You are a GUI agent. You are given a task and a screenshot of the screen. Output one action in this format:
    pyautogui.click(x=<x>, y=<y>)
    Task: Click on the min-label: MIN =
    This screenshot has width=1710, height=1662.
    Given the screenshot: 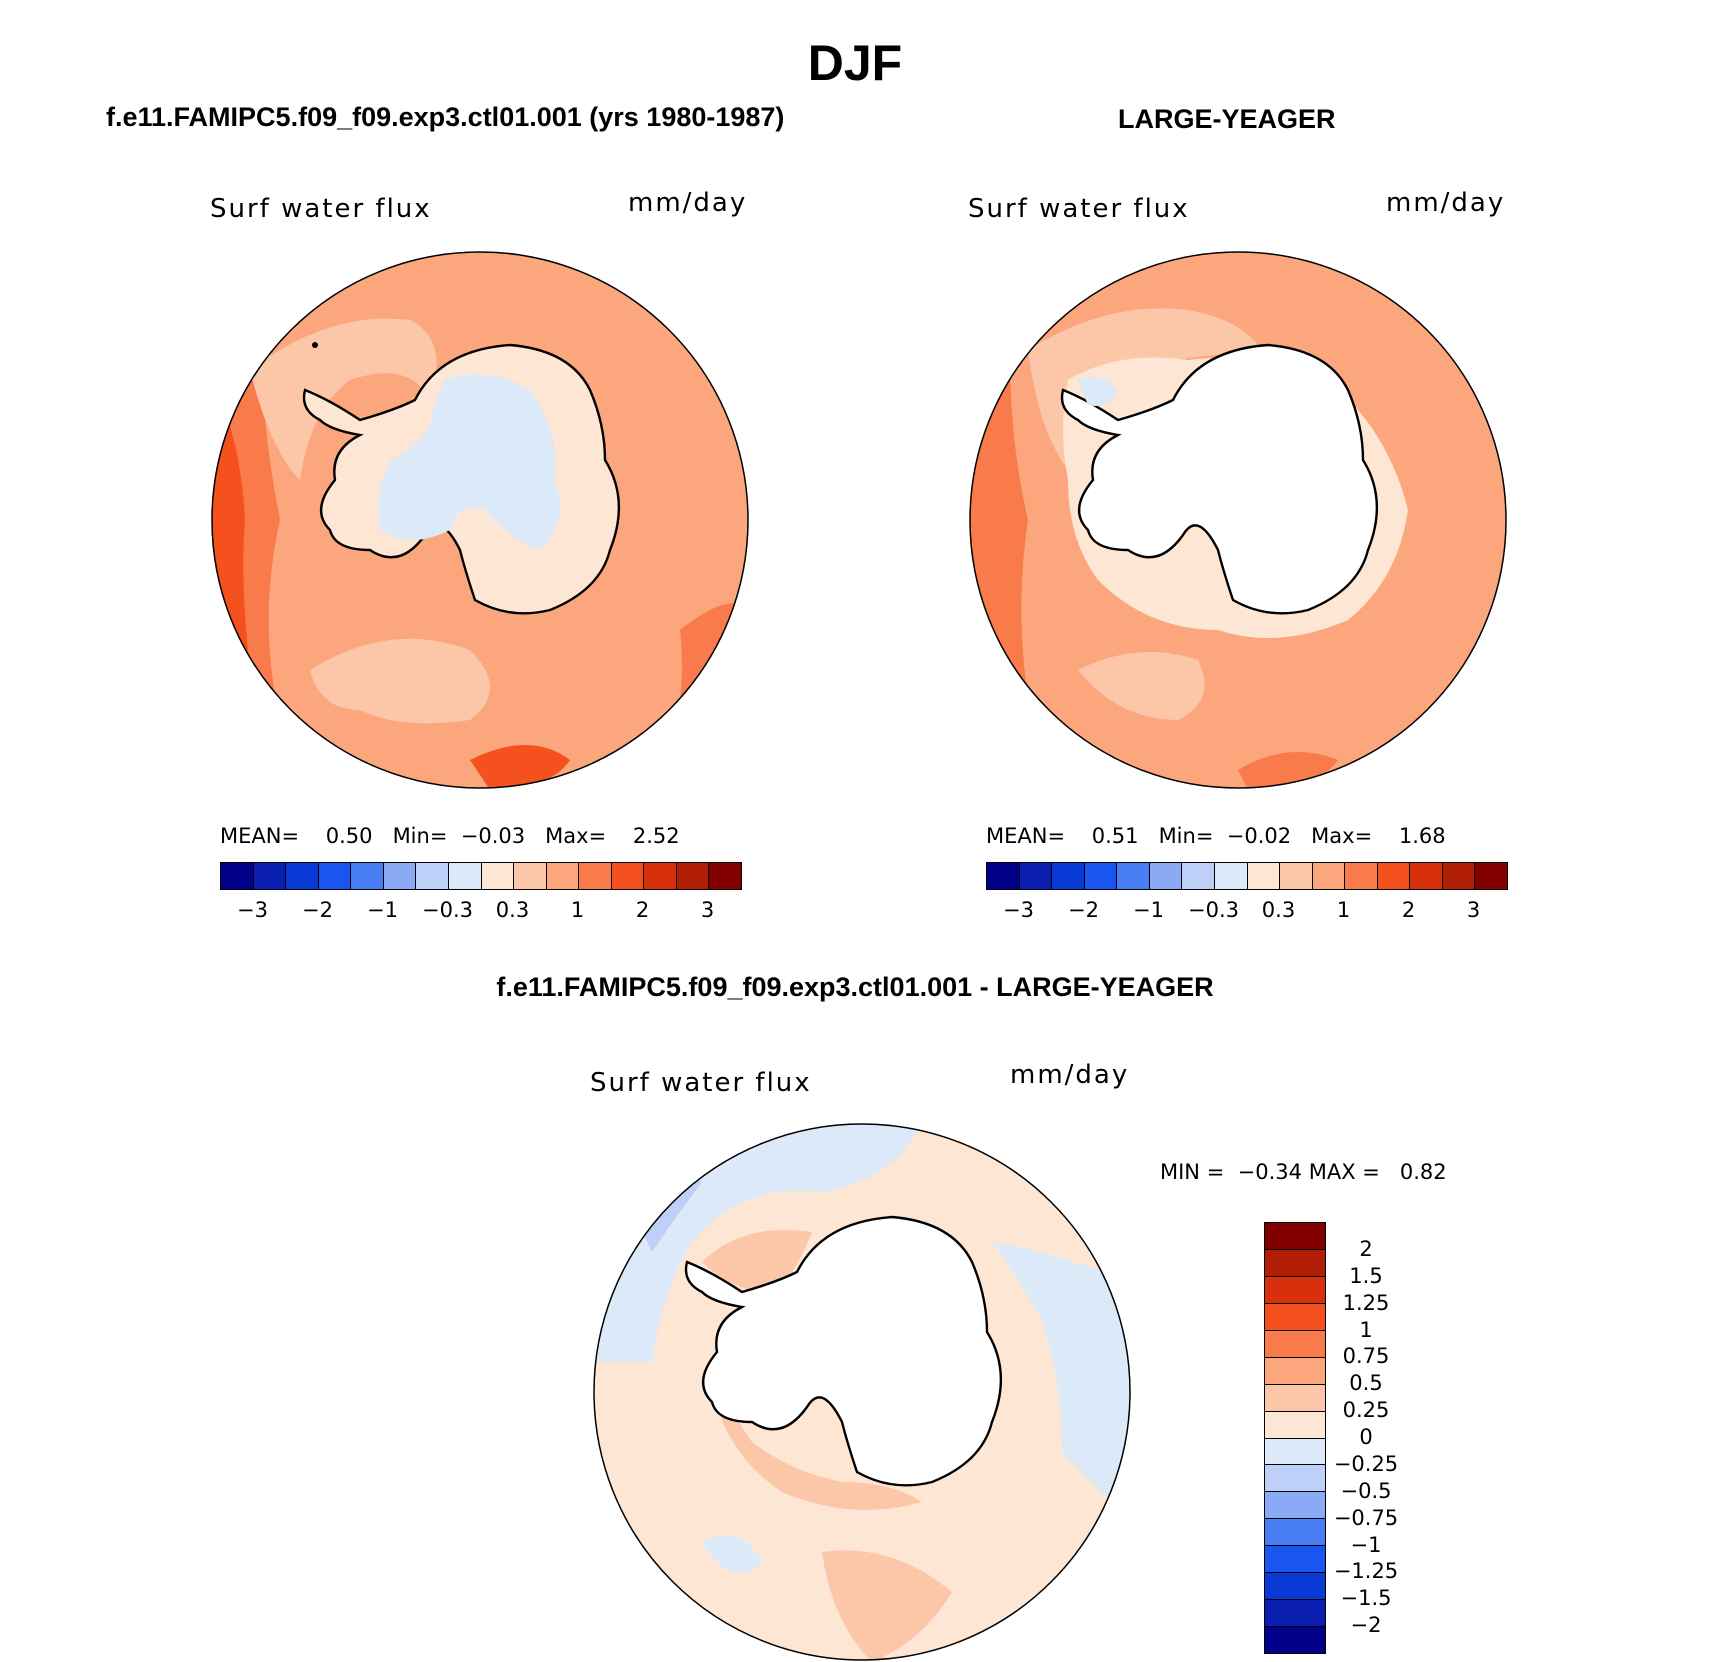 What is the action you would take?
    pyautogui.click(x=1192, y=1172)
    